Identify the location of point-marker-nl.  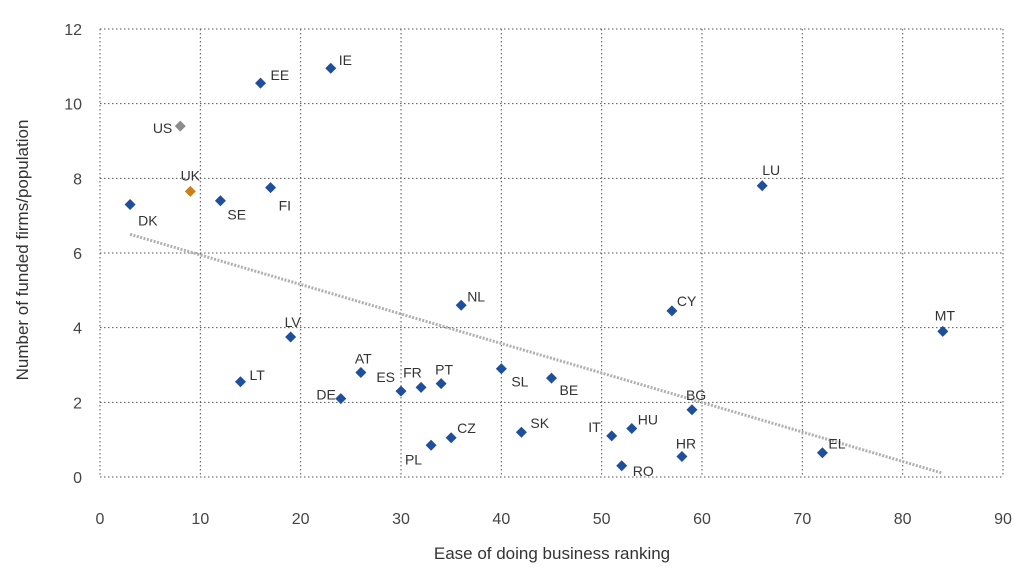
(461, 305).